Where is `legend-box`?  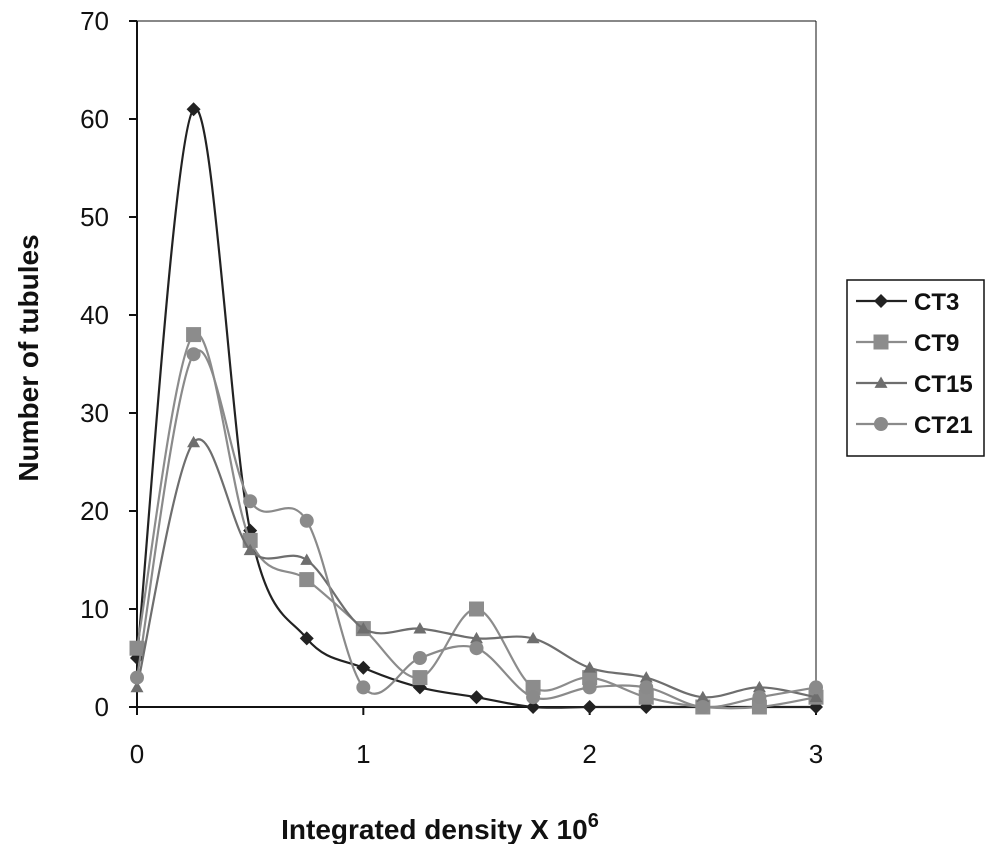
legend-box is located at coordinates (915, 368).